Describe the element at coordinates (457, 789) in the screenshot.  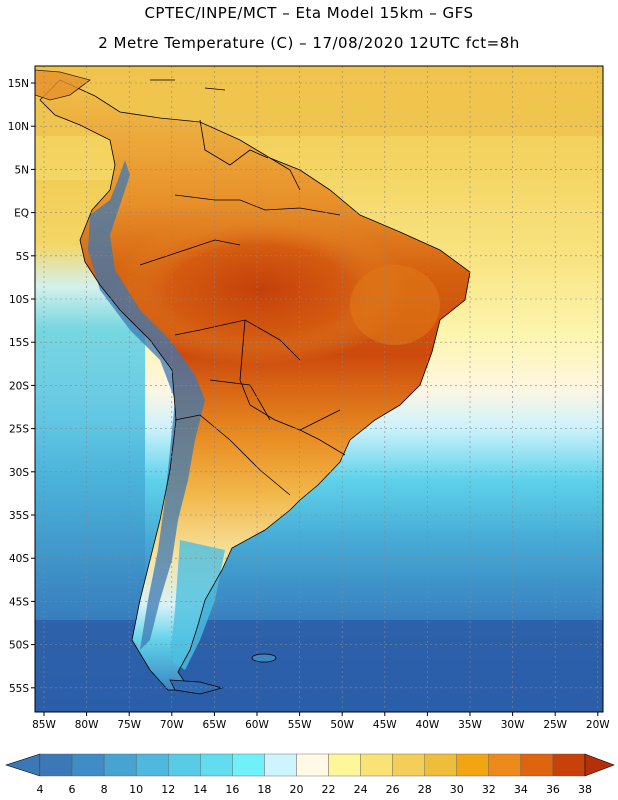
I see `colorbar-label: 30` at that location.